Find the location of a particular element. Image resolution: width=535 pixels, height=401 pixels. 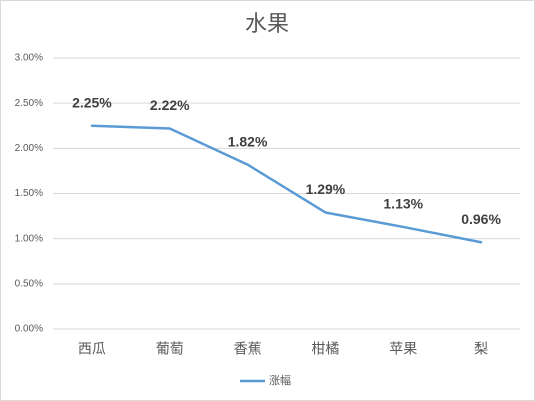

y-tick-label: 2.50% is located at coordinates (29, 103).